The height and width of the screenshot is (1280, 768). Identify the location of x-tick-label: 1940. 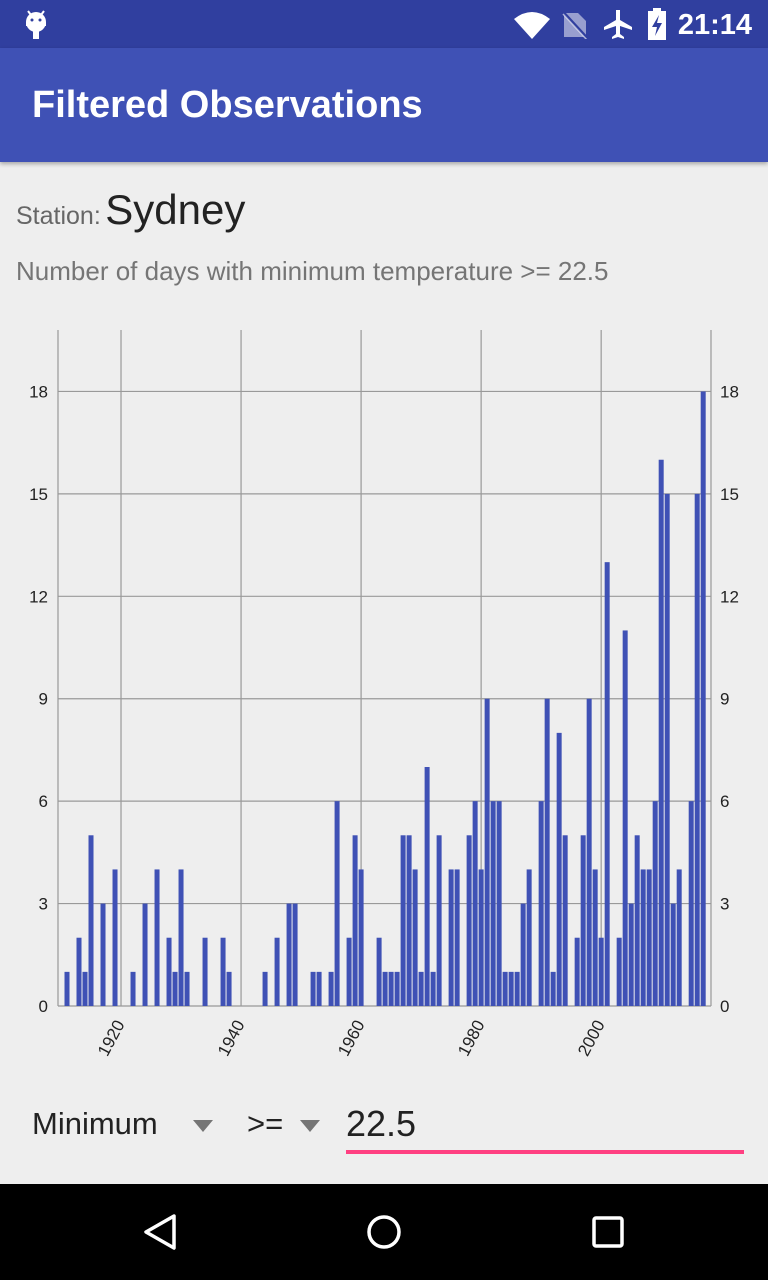
(231, 1038).